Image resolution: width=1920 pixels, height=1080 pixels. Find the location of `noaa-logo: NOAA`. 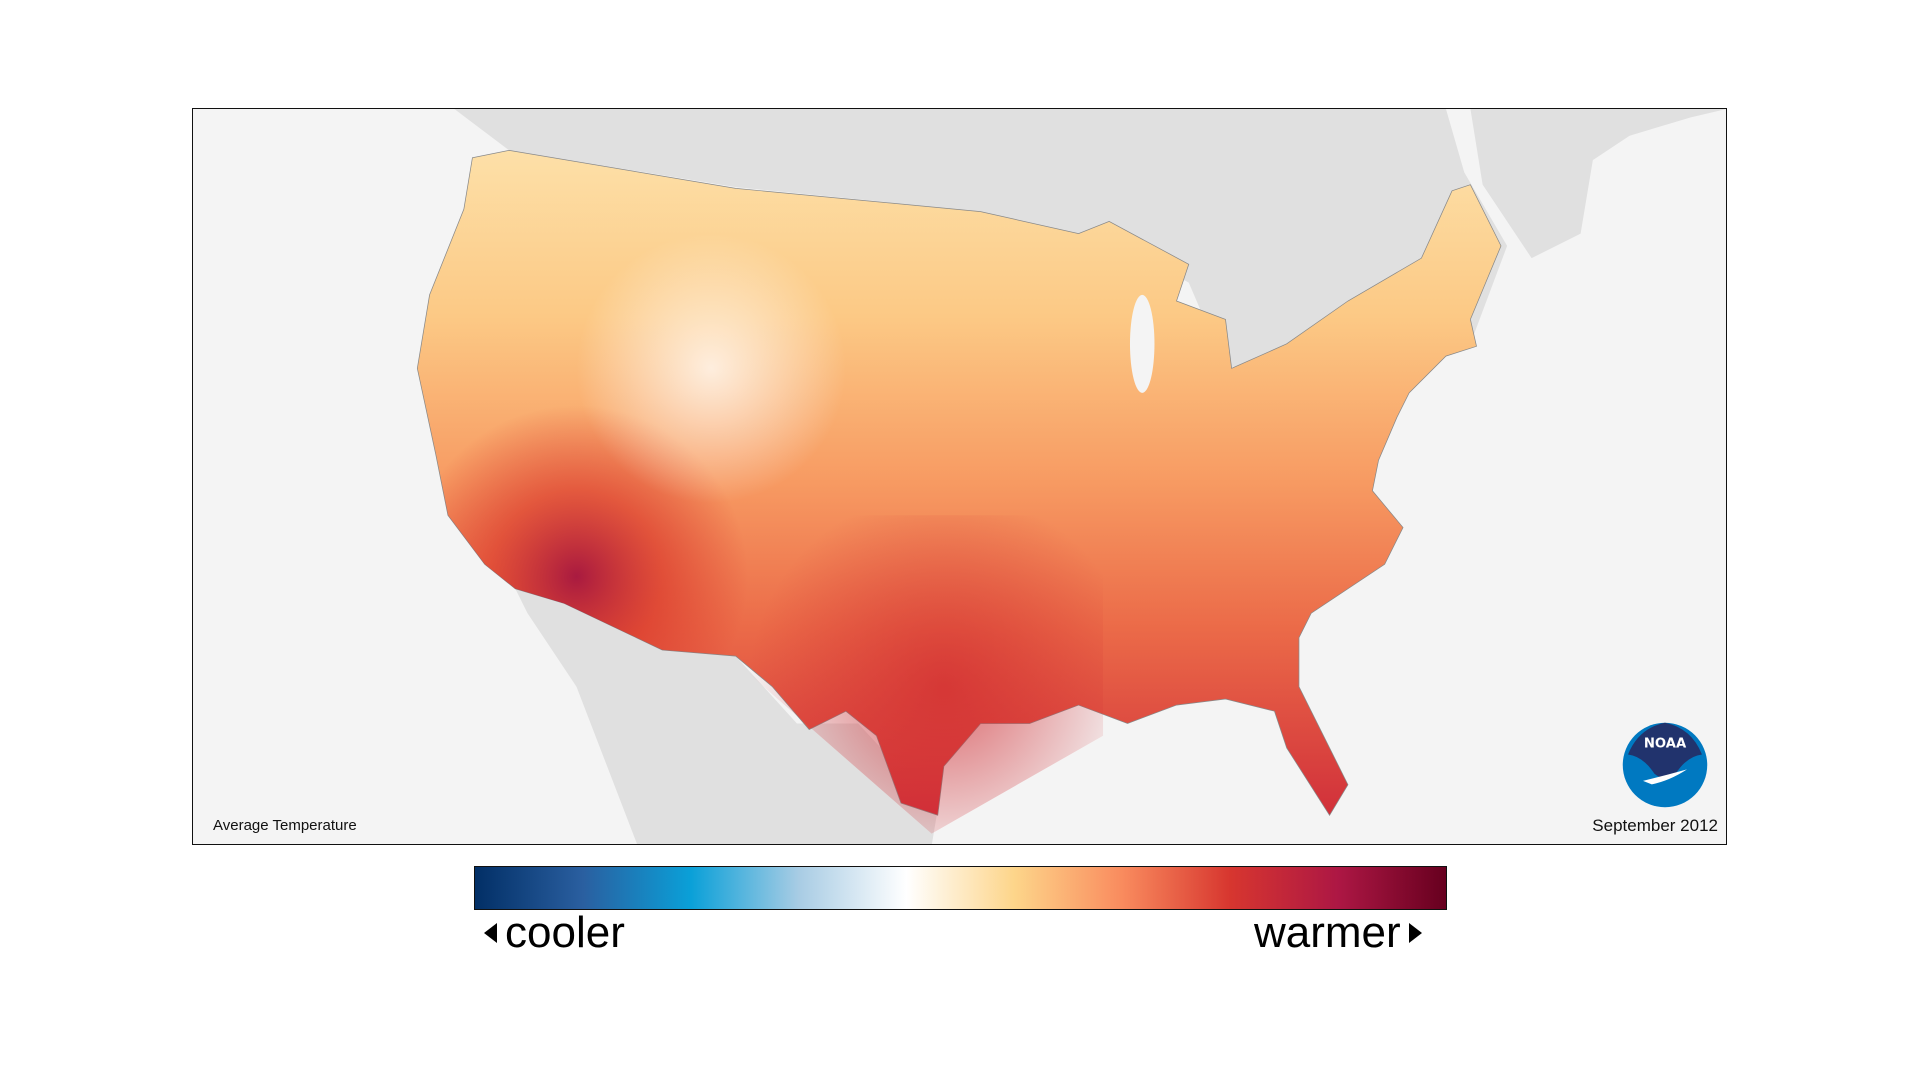

noaa-logo: NOAA is located at coordinates (1665, 765).